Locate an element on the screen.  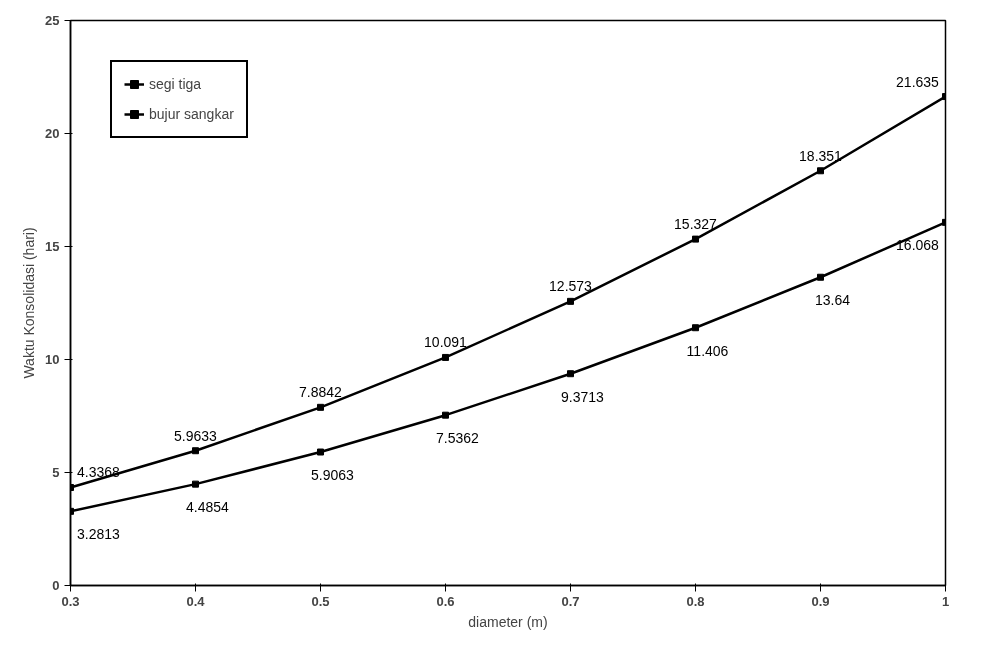
legend-label: bujur sangkar is located at coordinates (191, 114).